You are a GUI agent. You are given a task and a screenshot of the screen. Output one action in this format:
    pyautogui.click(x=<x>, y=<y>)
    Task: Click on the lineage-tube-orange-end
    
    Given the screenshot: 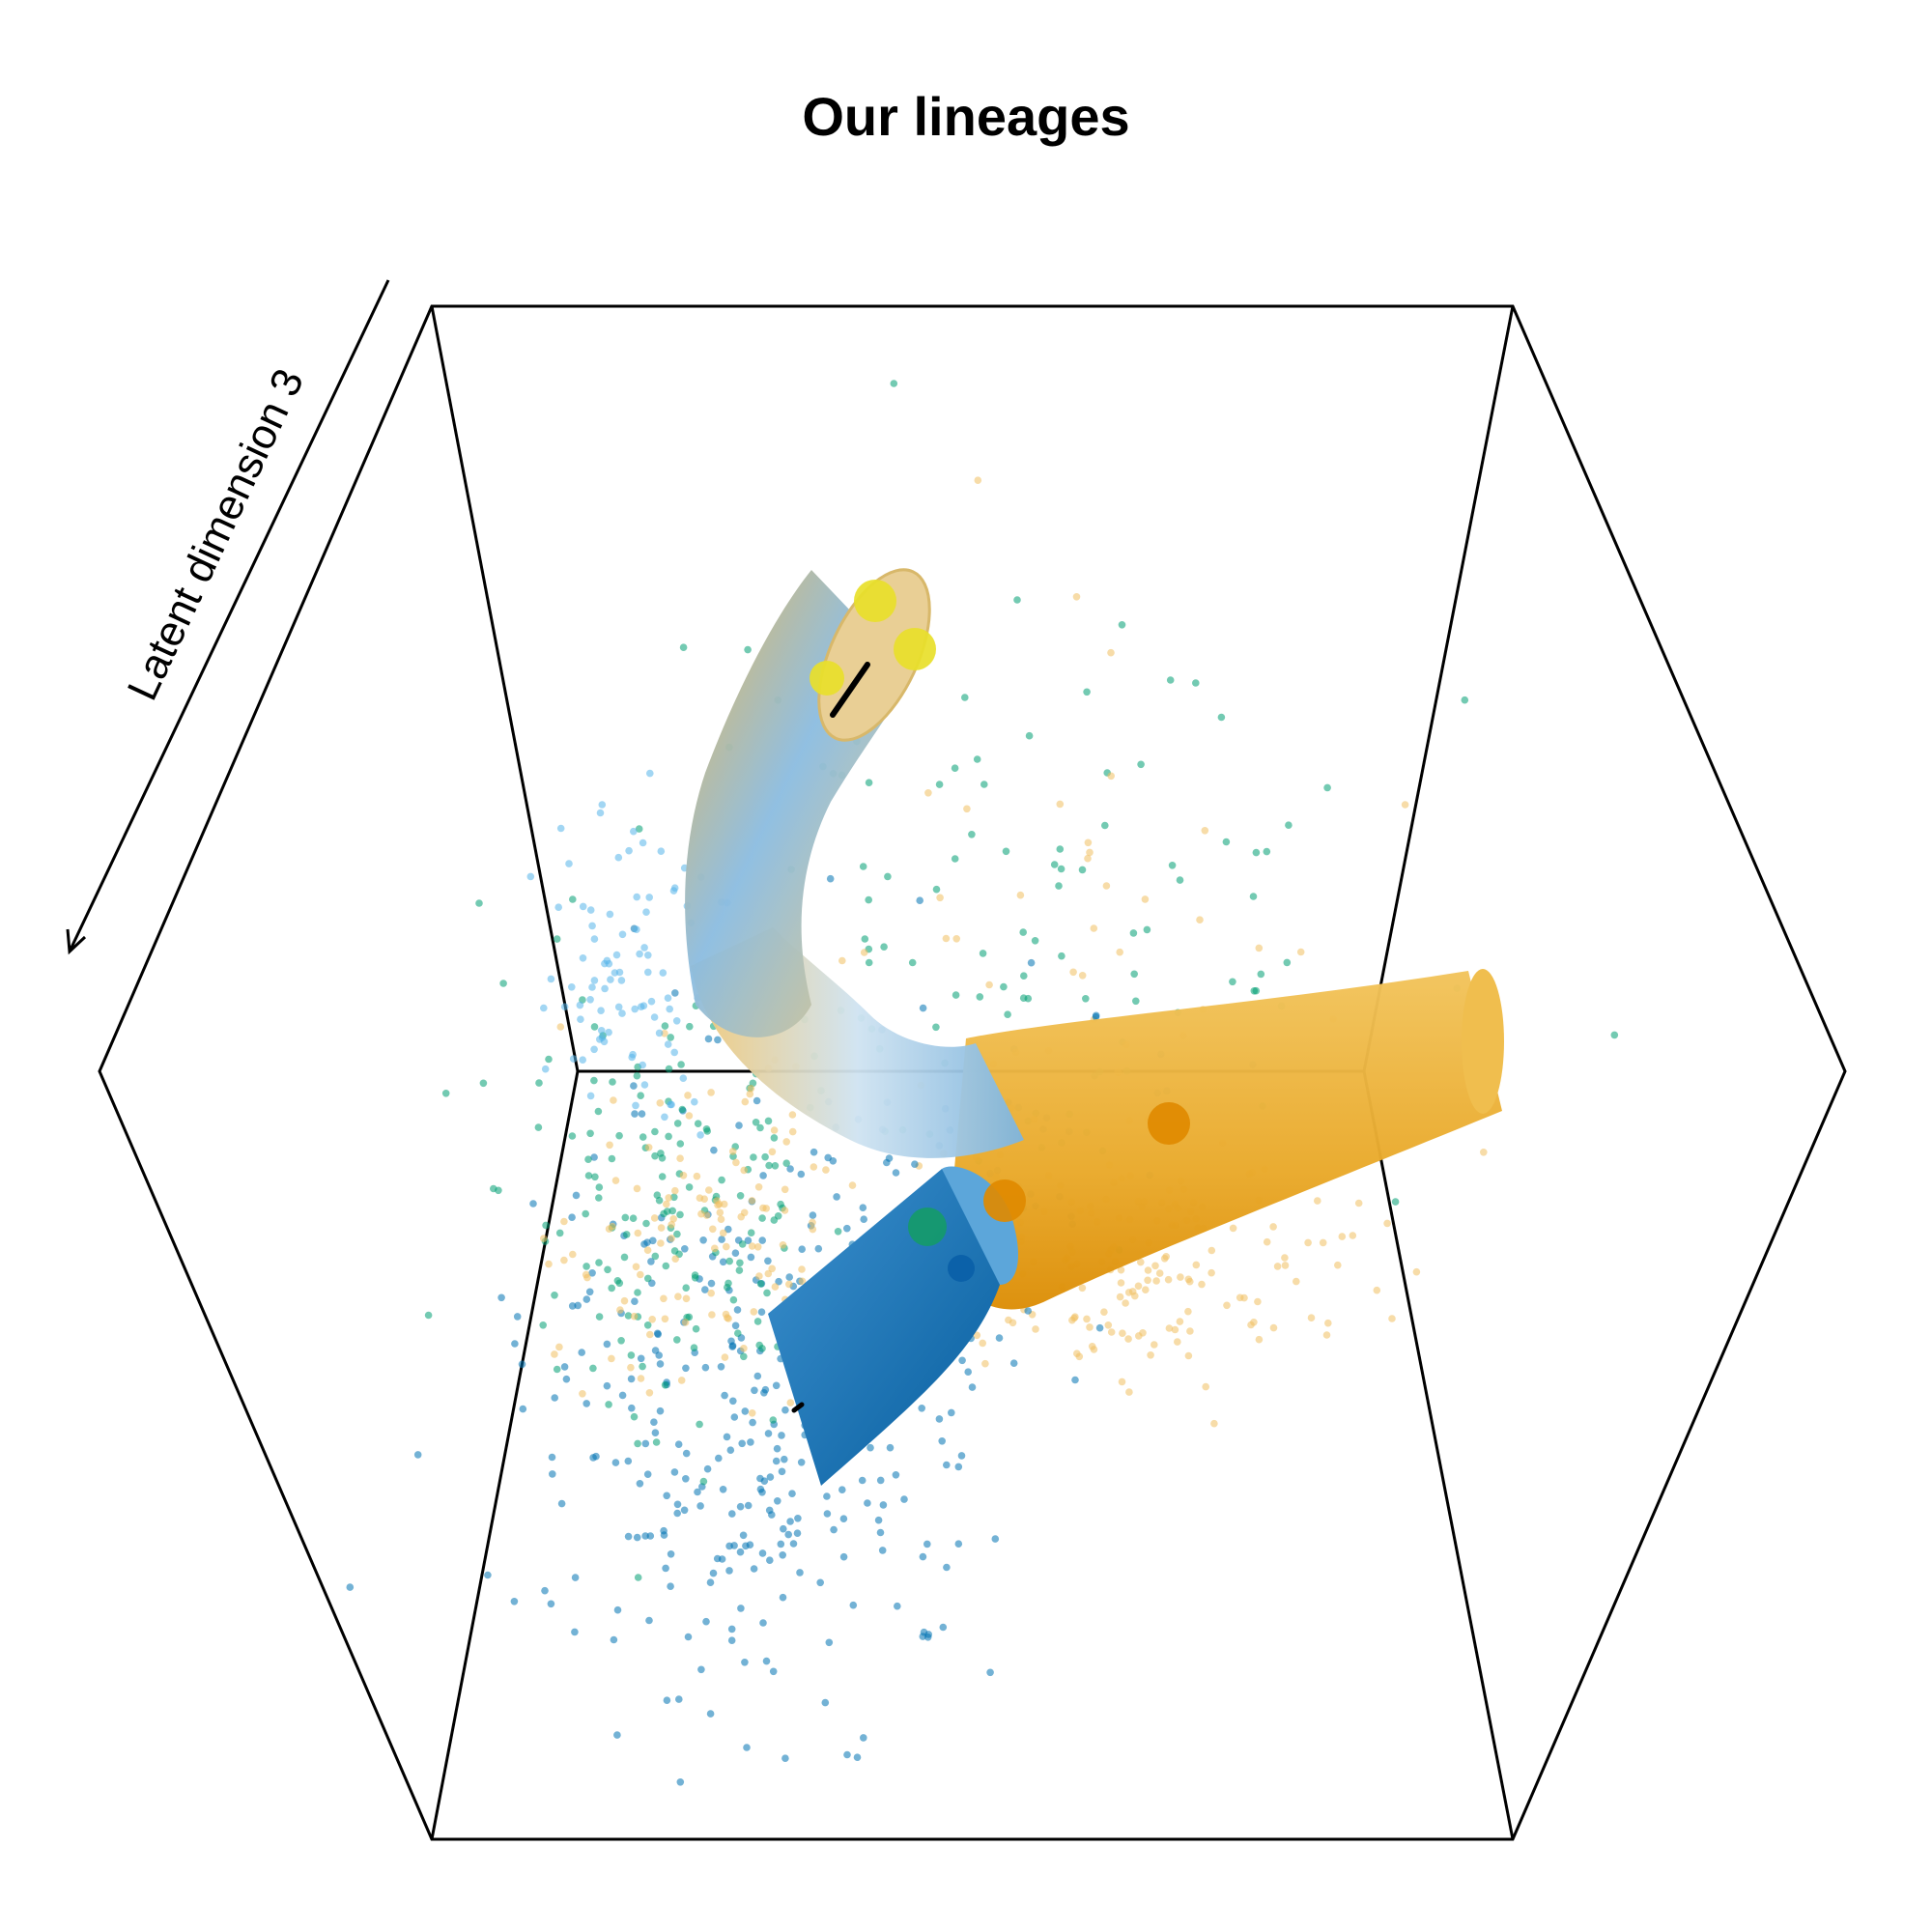 What is the action you would take?
    pyautogui.click(x=1483, y=1041)
    